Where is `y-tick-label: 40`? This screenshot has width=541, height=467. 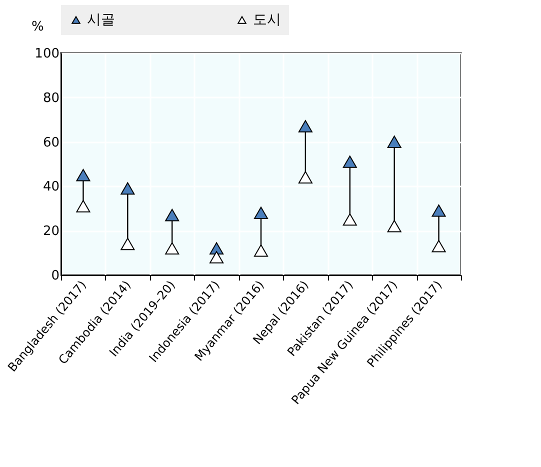
y-tick-label: 40 is located at coordinates (51, 187).